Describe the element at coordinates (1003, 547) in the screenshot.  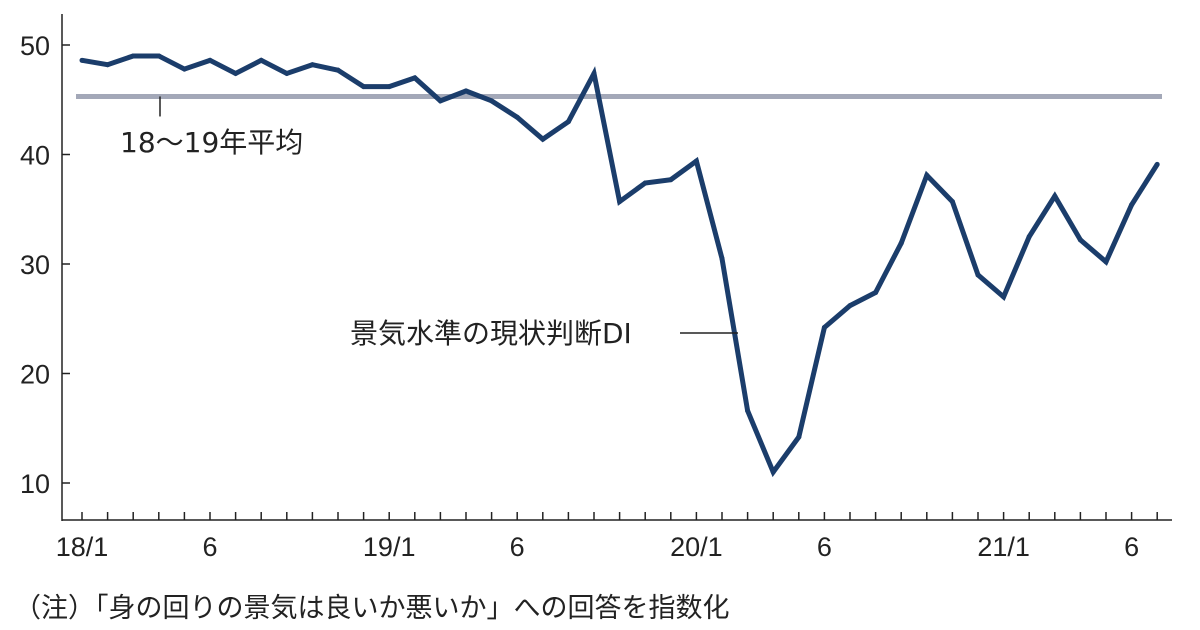
I see `x-tick-label: 21/1` at that location.